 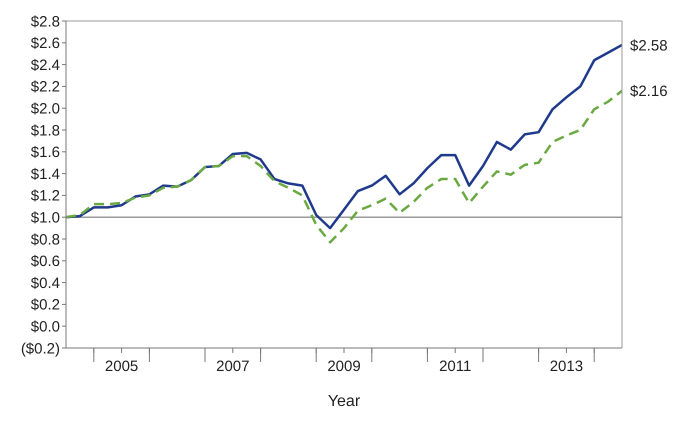 What do you see at coordinates (45, 43) in the screenshot?
I see `y-tick-label: $2.6` at bounding box center [45, 43].